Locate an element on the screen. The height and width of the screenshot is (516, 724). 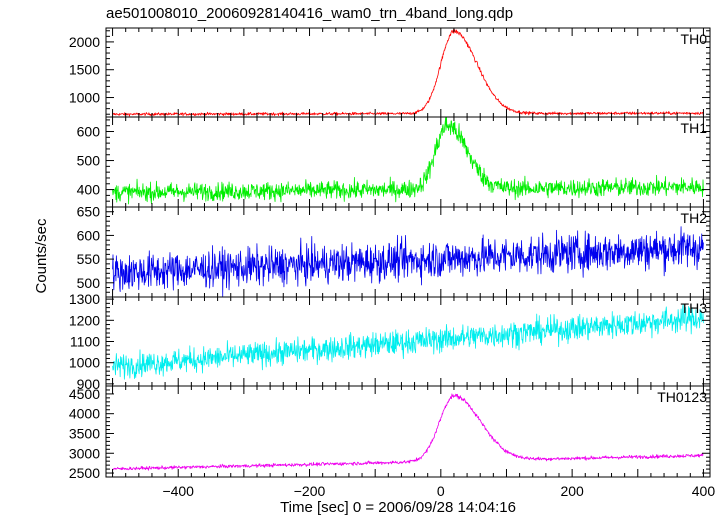
y-tick-label: 550 is located at coordinates (89, 259).